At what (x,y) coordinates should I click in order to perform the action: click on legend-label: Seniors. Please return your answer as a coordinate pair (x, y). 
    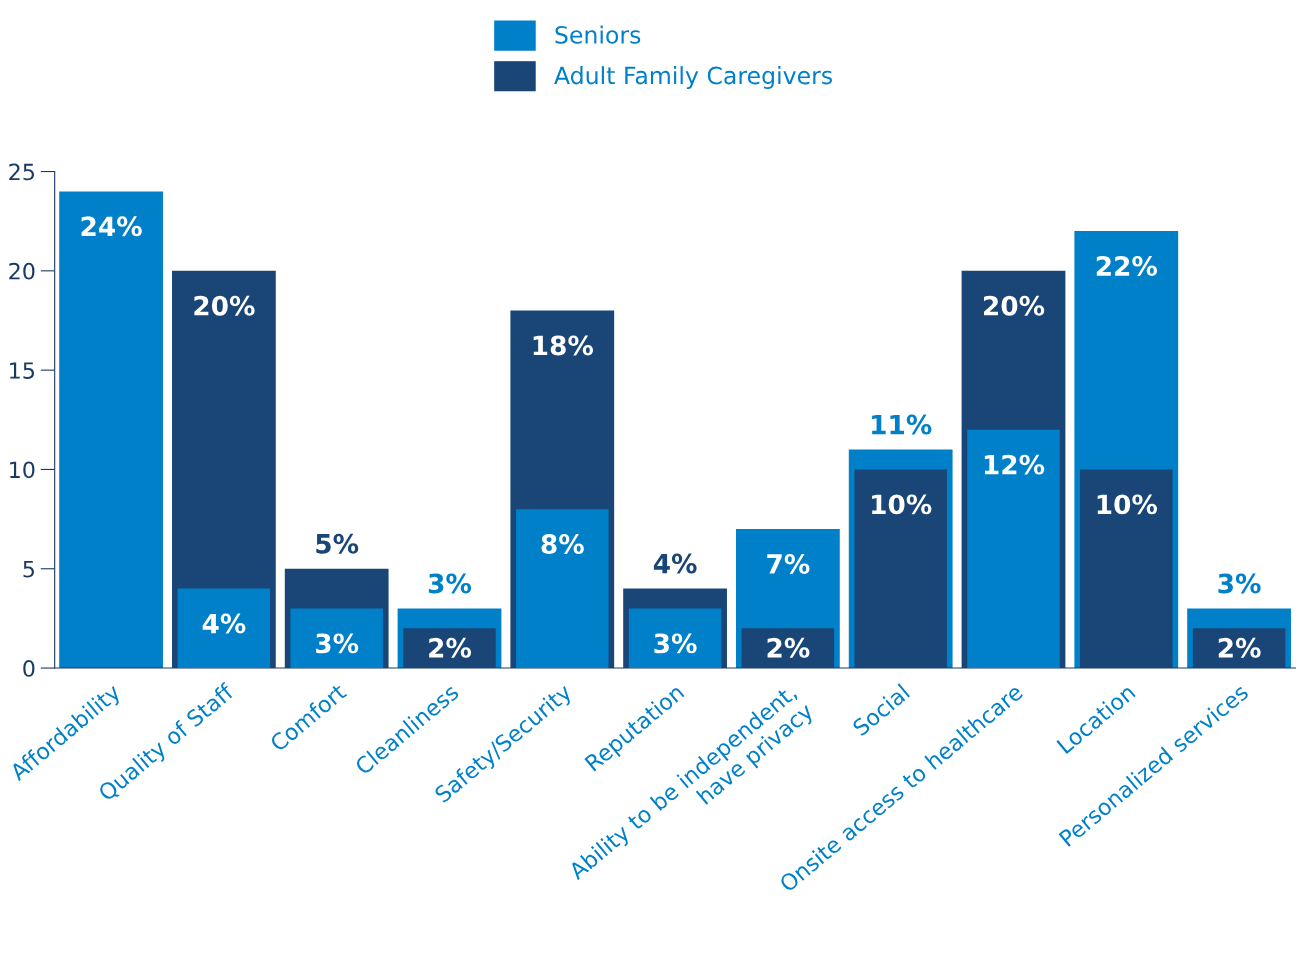
    Looking at the image, I should click on (598, 34).